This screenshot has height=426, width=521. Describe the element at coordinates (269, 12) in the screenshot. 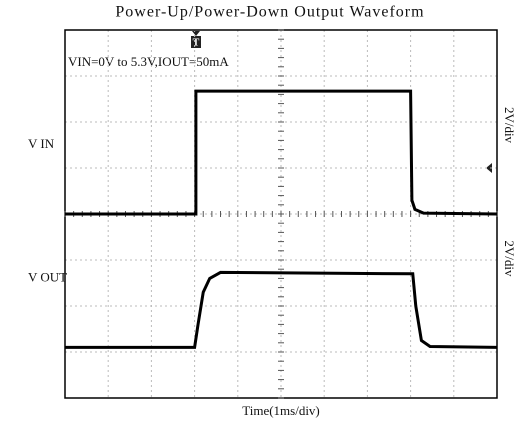

I see `chart-title: Power-Up/Power-Down Output Waveform` at that location.